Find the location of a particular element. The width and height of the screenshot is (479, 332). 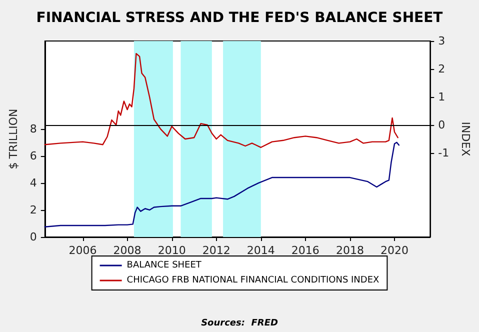

x-tick-label: 2020 is located at coordinates (394, 250).